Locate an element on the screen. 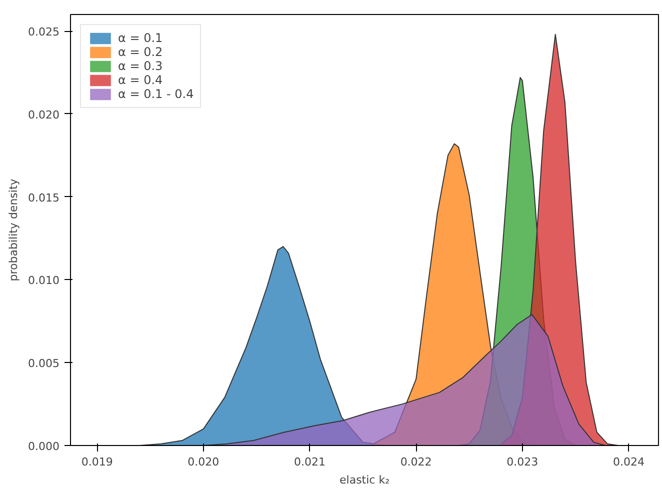 Image resolution: width=662 pixels, height=495 pixels. x-axis-title: elastic k₂ is located at coordinates (365, 480).